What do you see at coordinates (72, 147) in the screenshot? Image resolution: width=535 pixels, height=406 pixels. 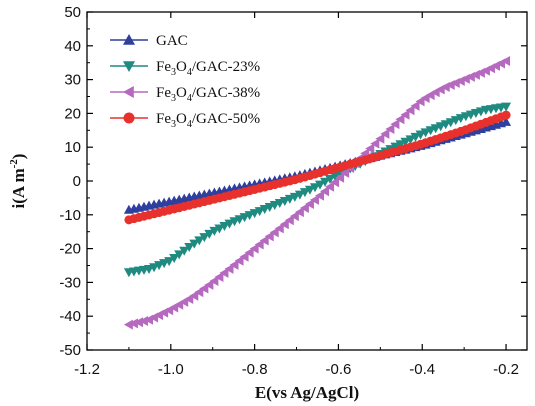 I see `y-tick-label: 10` at bounding box center [72, 147].